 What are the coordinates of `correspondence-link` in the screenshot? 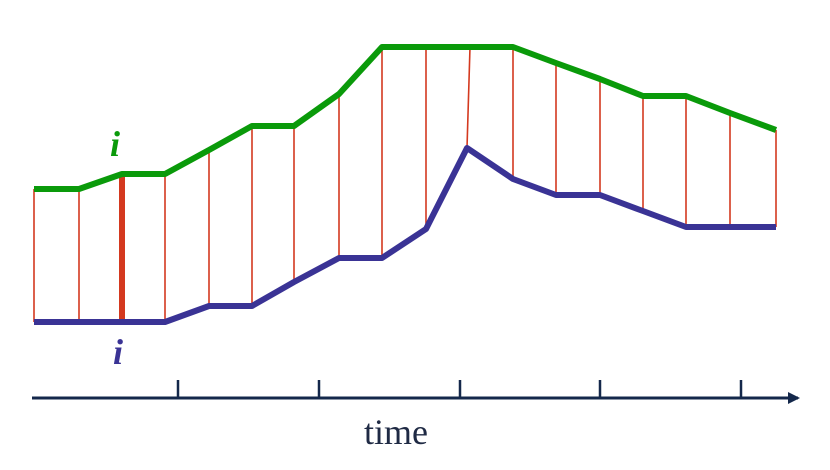 It's located at (468, 97).